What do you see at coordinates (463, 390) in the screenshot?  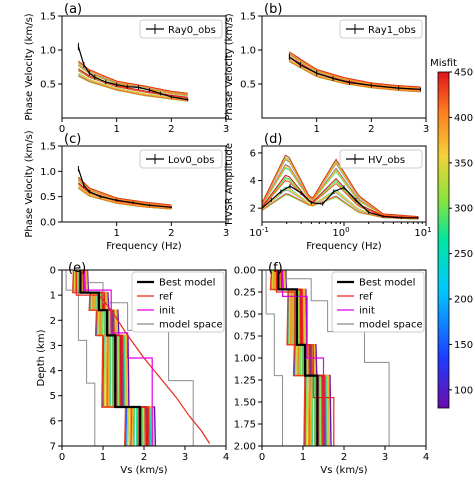 I see `colorbar-tick-label: 100` at bounding box center [463, 390].